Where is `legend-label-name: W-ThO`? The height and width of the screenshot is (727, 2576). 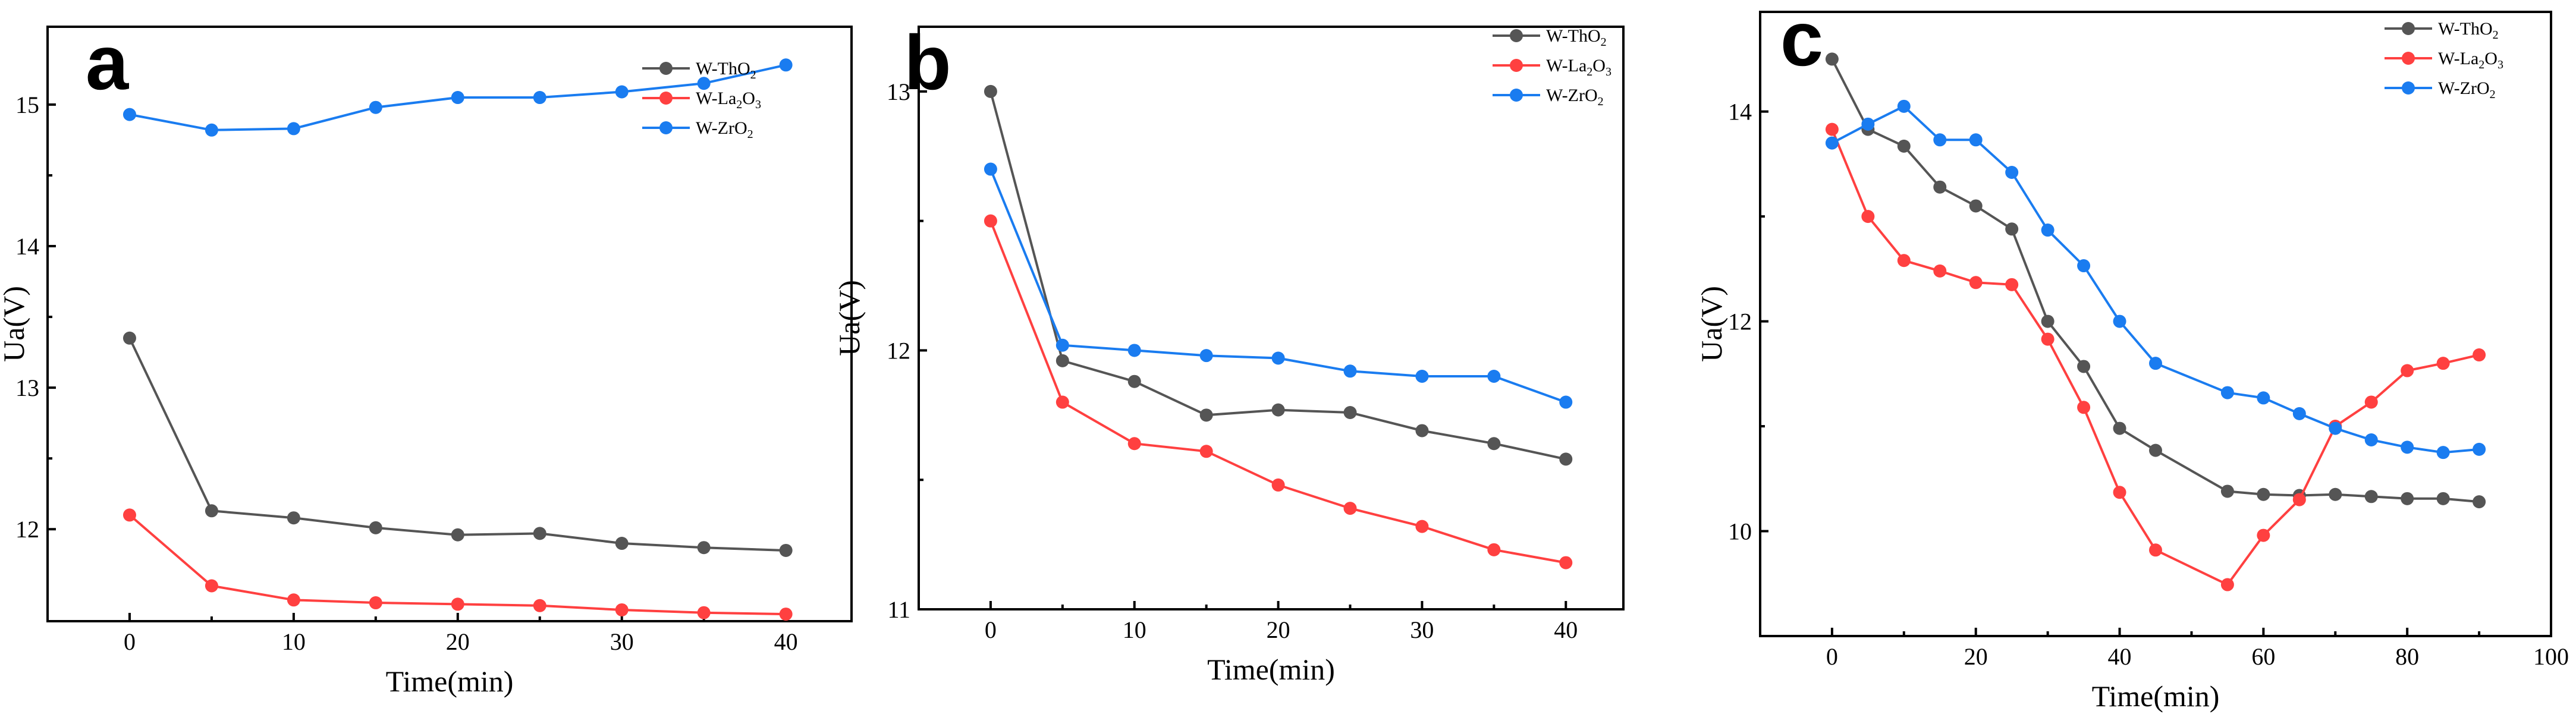 legend-label-name: W-ThO is located at coordinates (1573, 36).